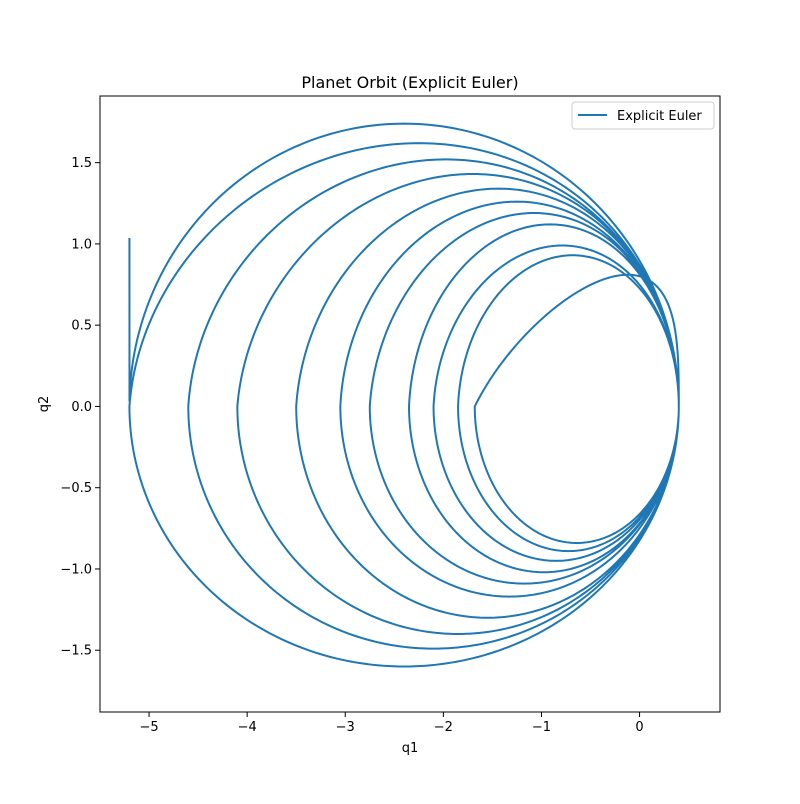 This screenshot has width=800, height=804. I want to click on x-tick-label: −1, so click(541, 727).